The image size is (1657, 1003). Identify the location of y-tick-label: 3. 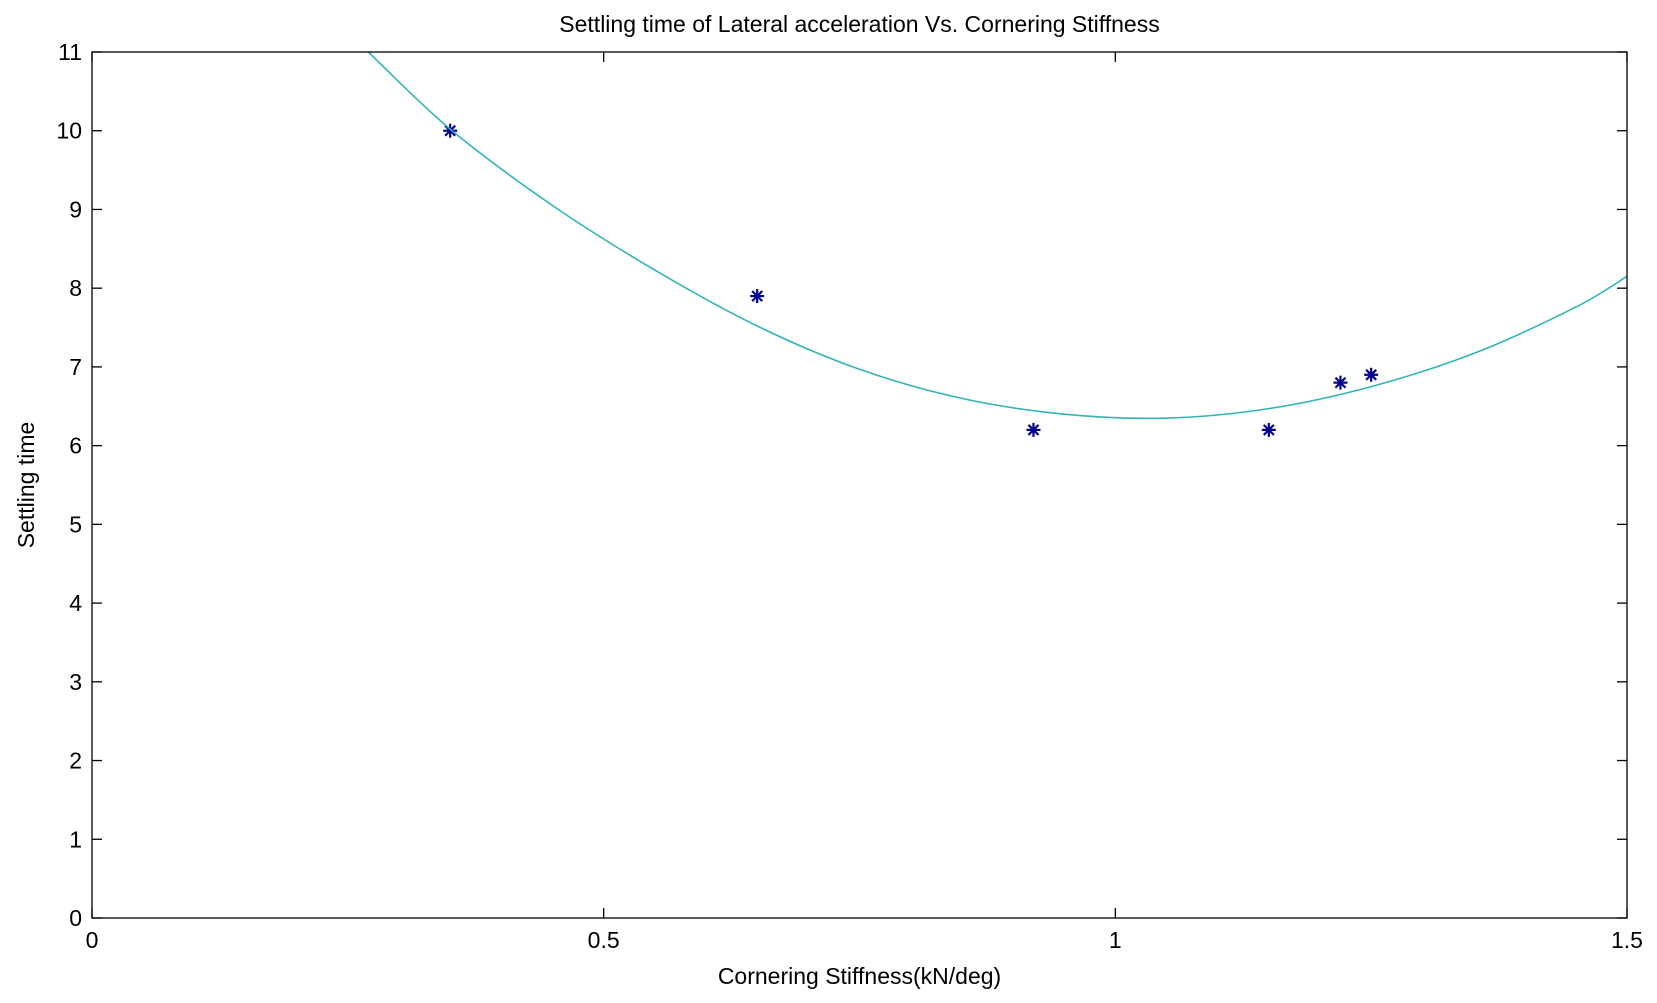
(75, 682).